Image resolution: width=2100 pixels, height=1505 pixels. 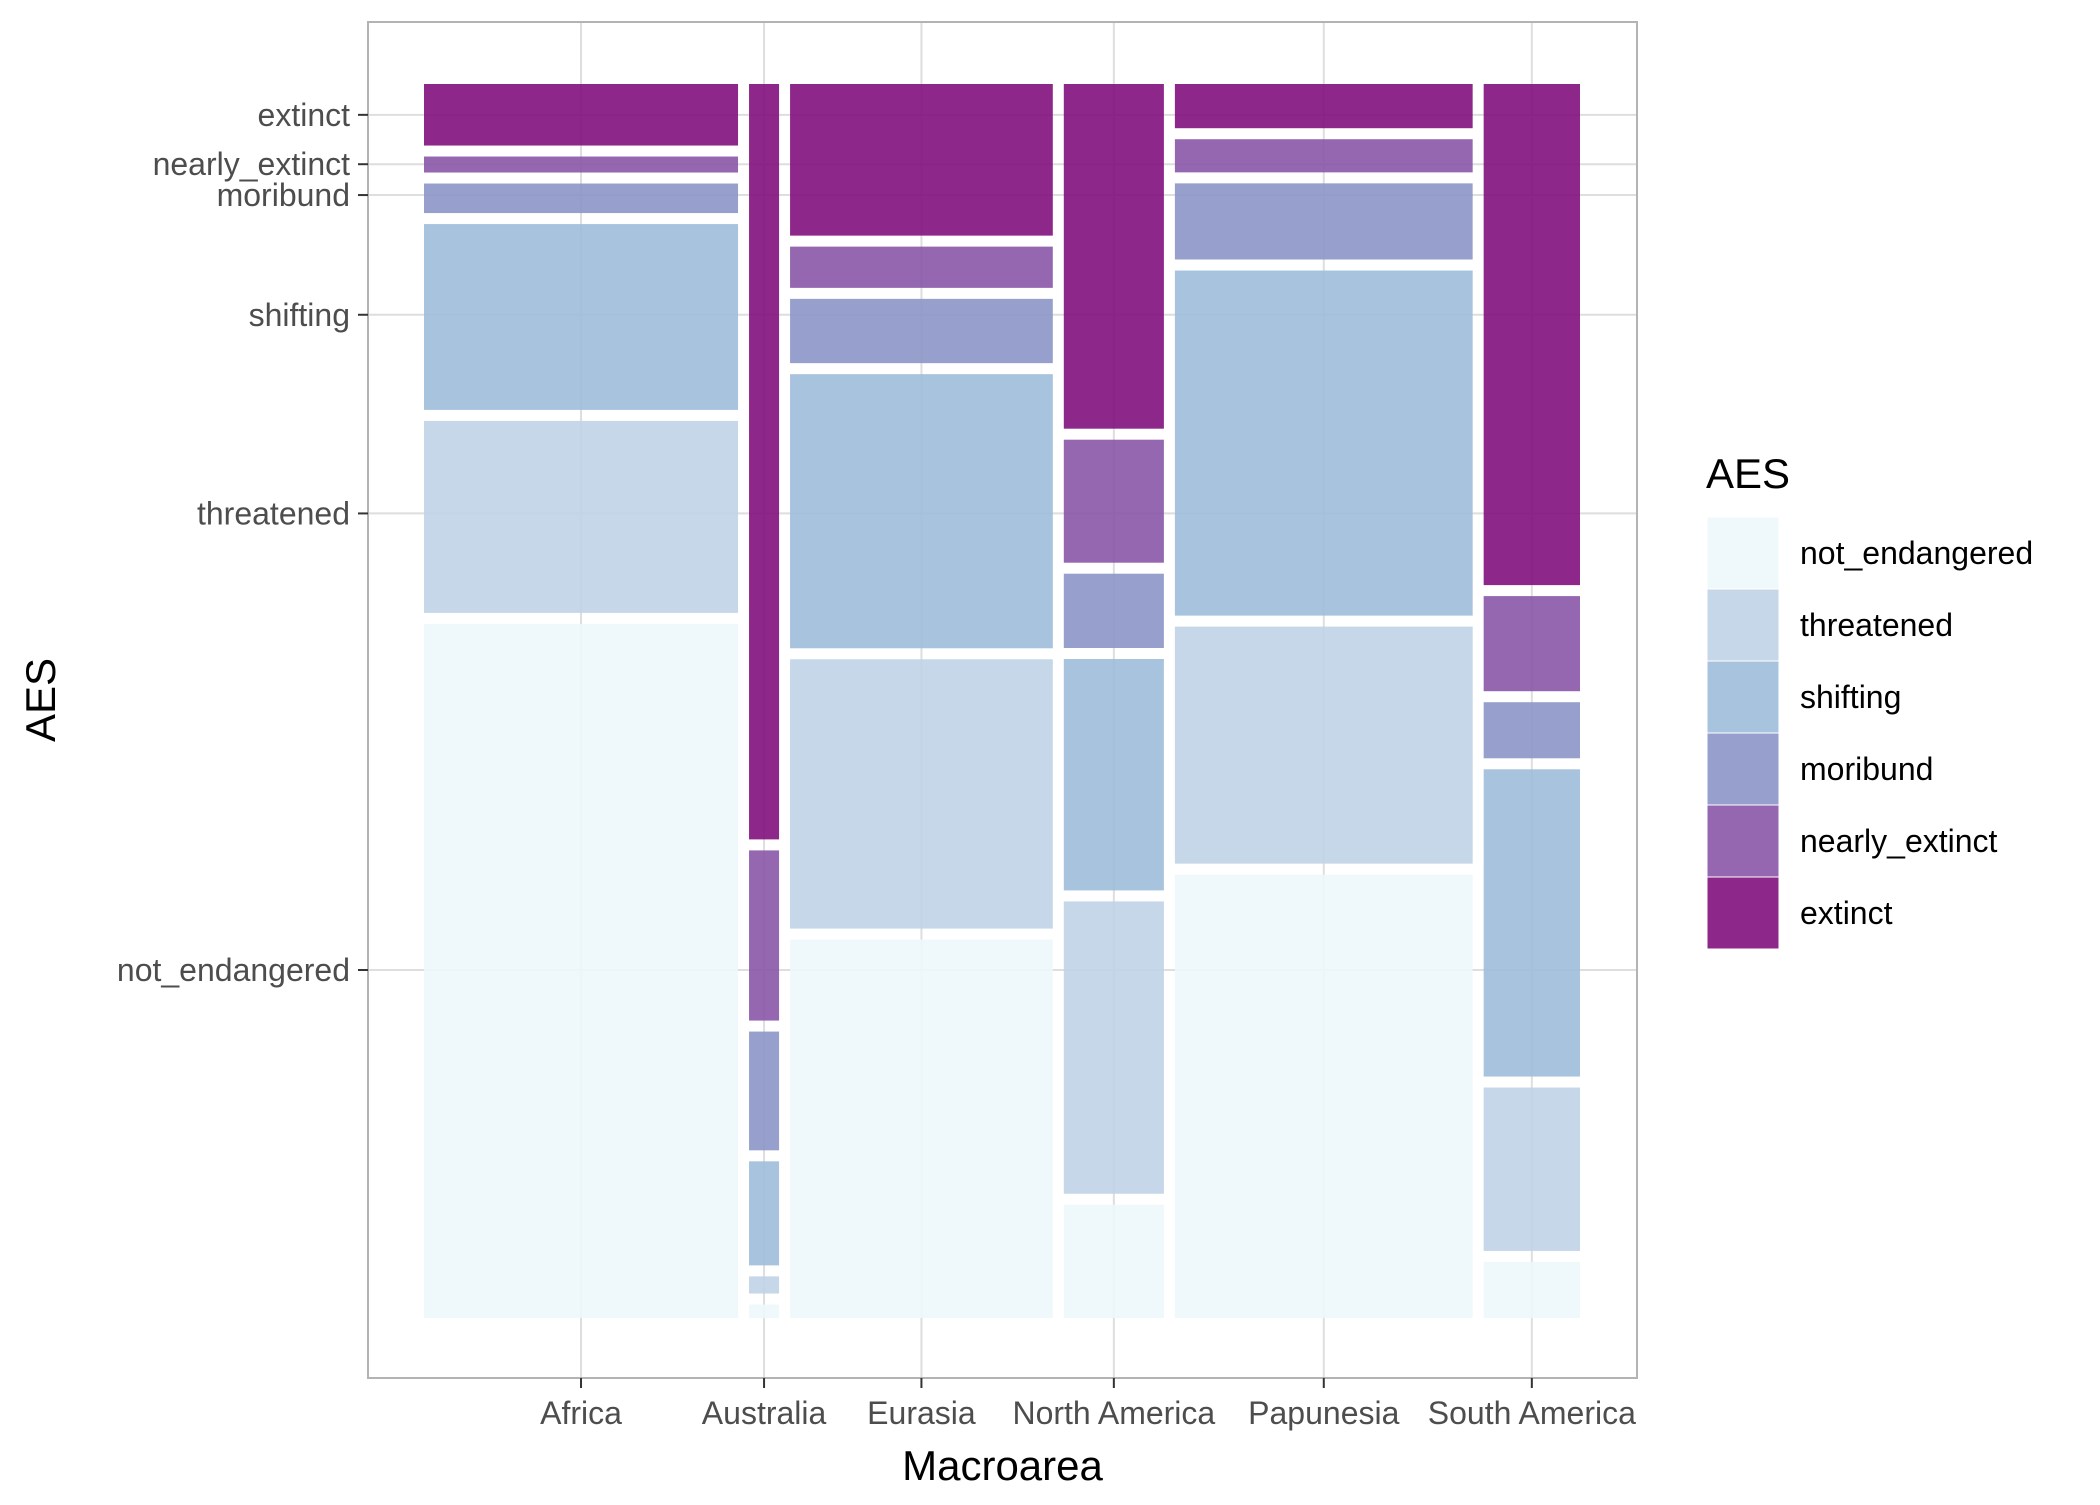 I want to click on y-tick-label: threatened, so click(x=273, y=513).